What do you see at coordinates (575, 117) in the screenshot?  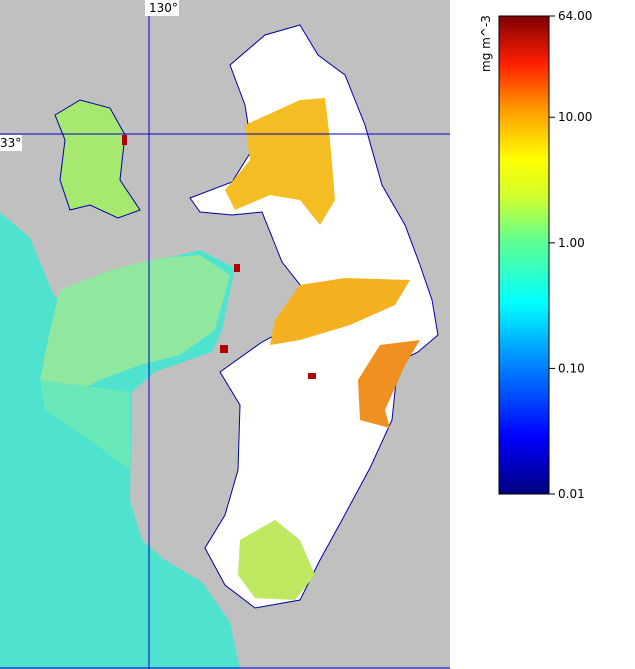 I see `colorbar-tick-label: 10.00` at bounding box center [575, 117].